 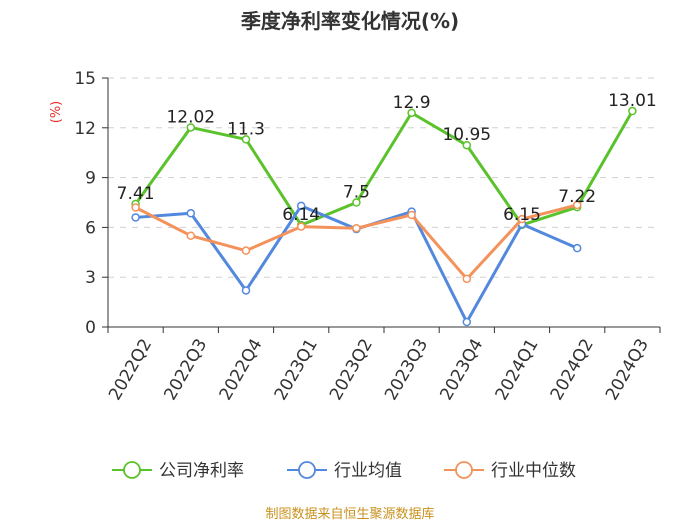 I want to click on legend-item: 行业中位数, so click(x=510, y=471).